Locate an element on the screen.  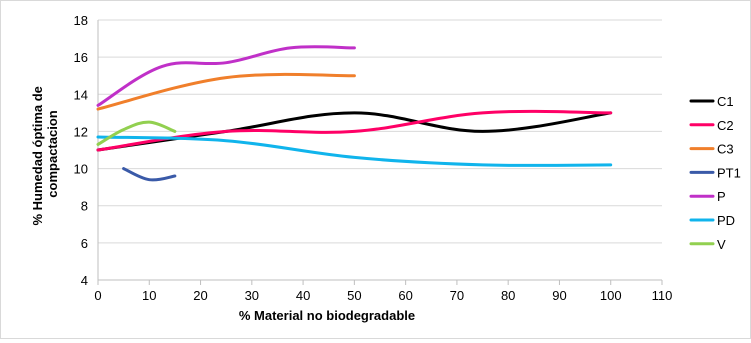
y-tick-label-4: 4 is located at coordinates (84, 280).